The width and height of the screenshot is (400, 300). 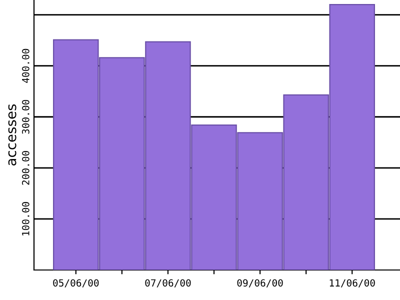 I want to click on x-tick-label: 05/06/00, so click(x=76, y=283).